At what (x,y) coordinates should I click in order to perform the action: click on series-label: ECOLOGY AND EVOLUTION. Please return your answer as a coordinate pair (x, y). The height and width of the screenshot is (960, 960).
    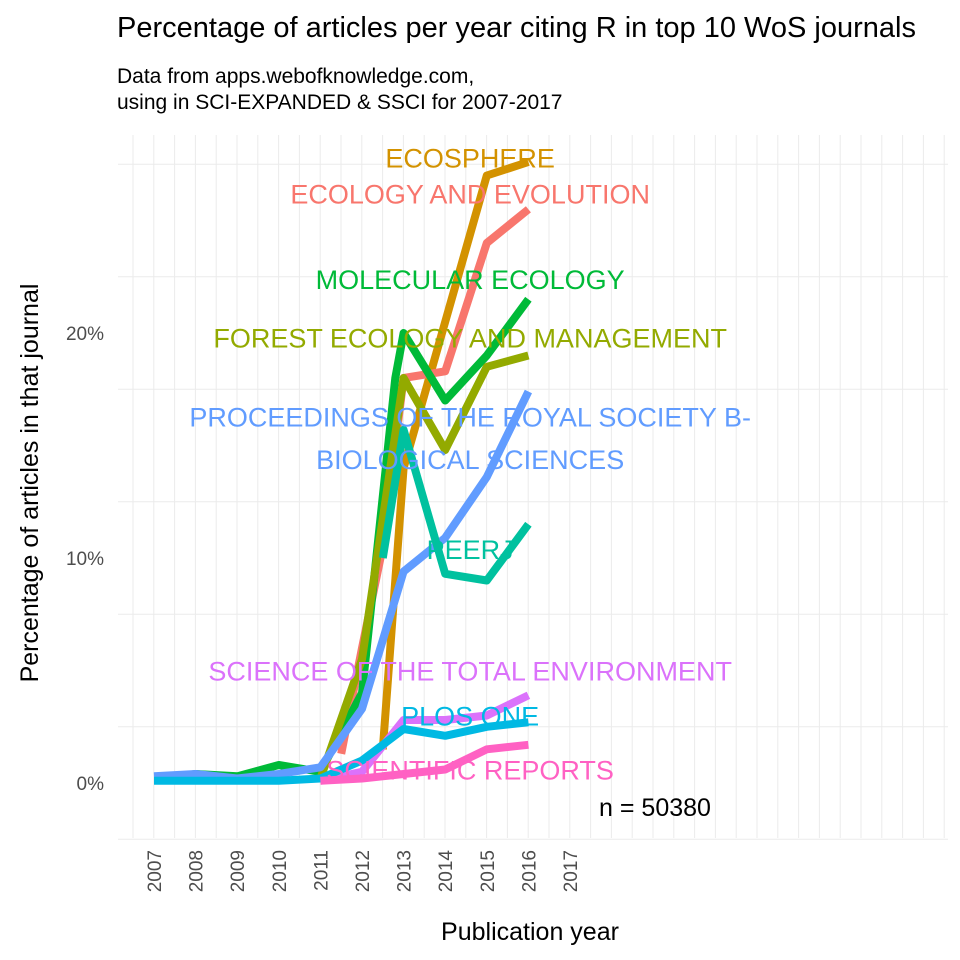
    Looking at the image, I should click on (470, 195).